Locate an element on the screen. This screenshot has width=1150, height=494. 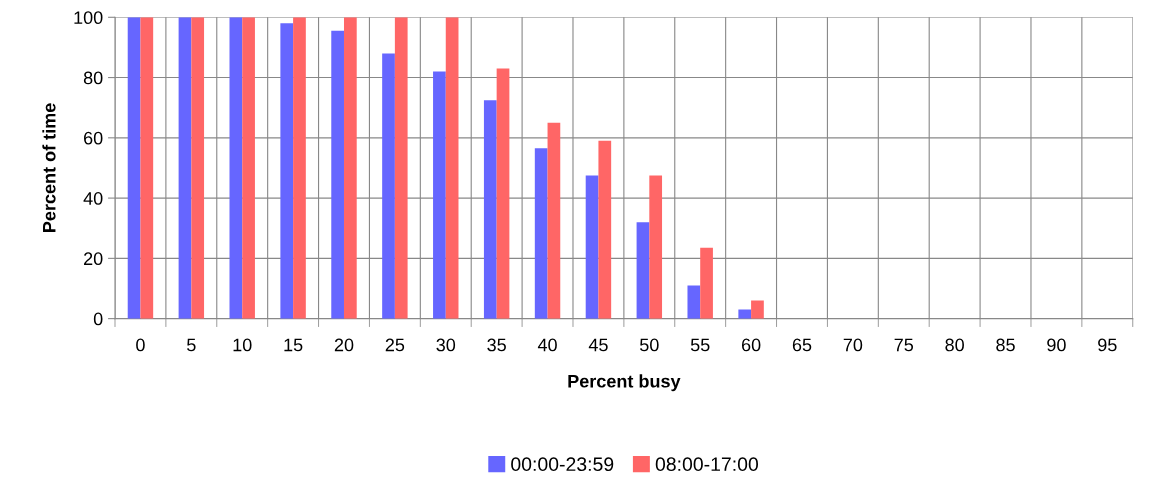
x-tick-label: 40 is located at coordinates (547, 345).